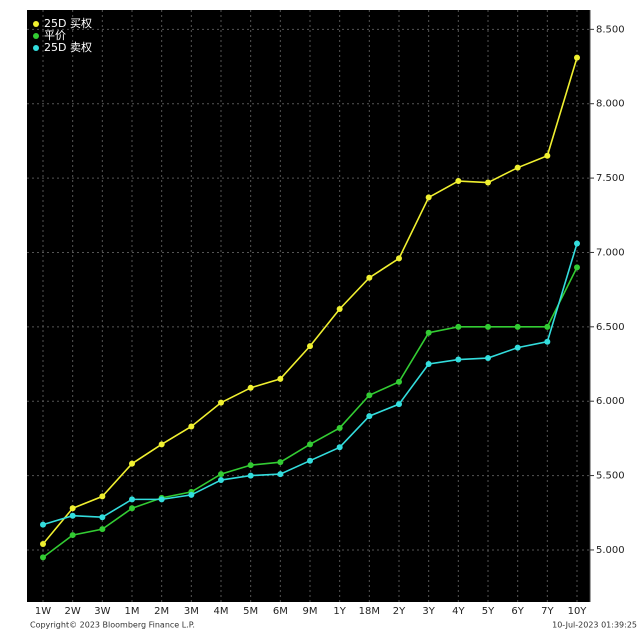 This screenshot has height=635, width=640. I want to click on y-tick-label: 6.000, so click(610, 401).